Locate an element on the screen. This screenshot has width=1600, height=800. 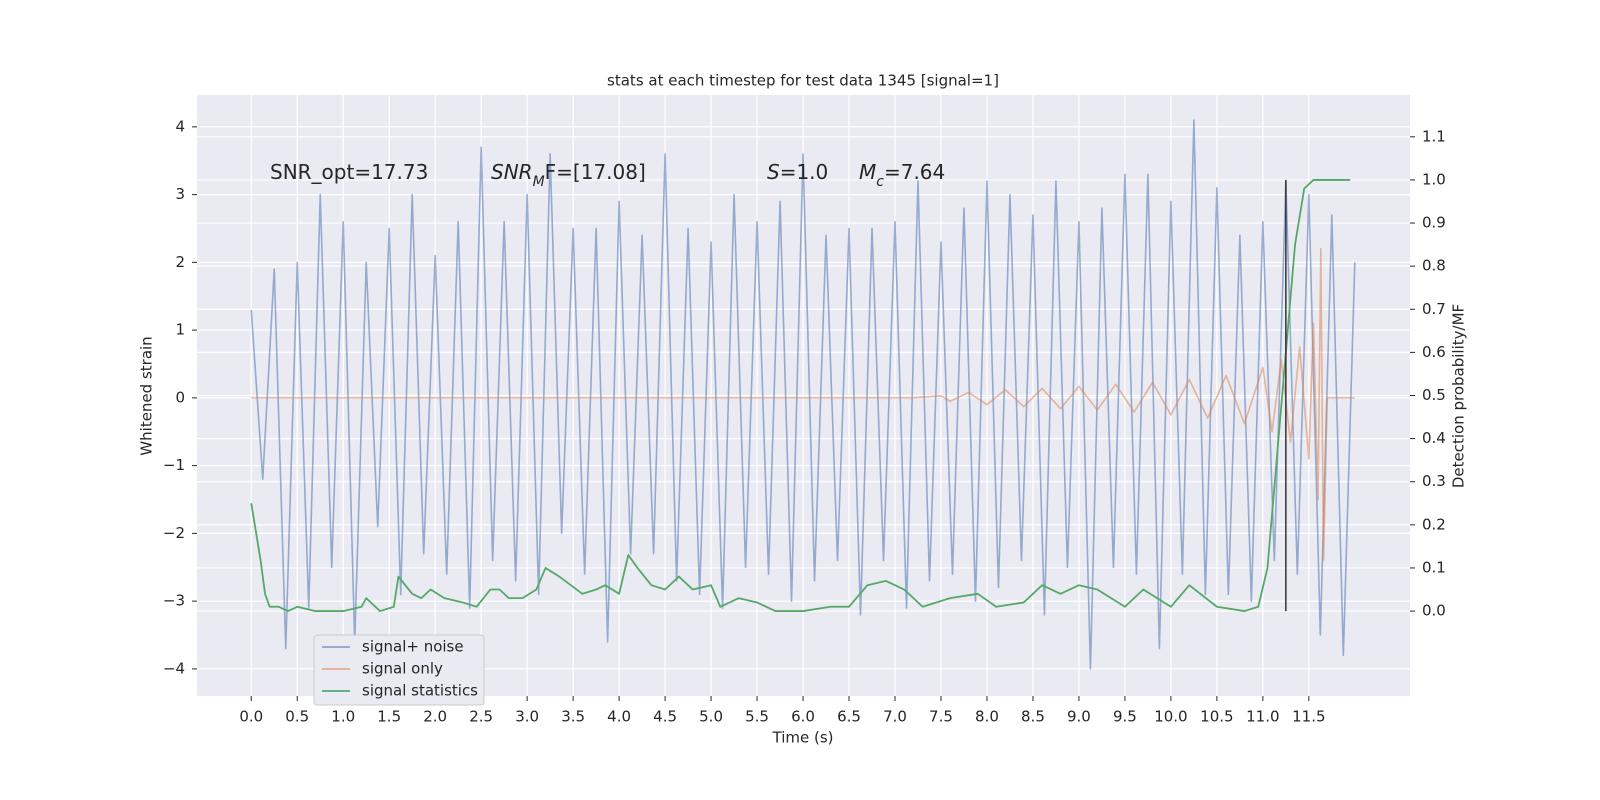
annotation-part: c is located at coordinates (880, 182).